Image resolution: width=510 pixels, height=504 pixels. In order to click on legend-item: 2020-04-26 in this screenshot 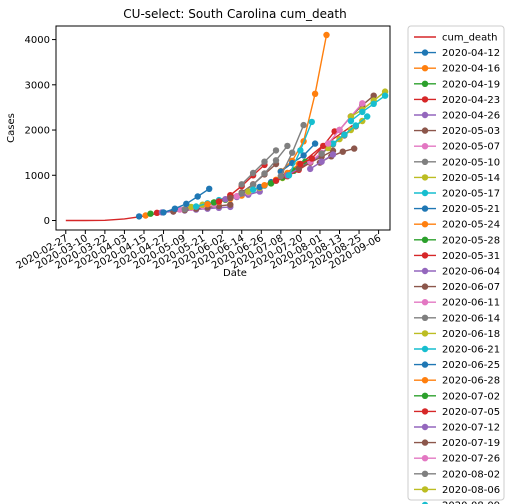, I will do `click(457, 116)`.